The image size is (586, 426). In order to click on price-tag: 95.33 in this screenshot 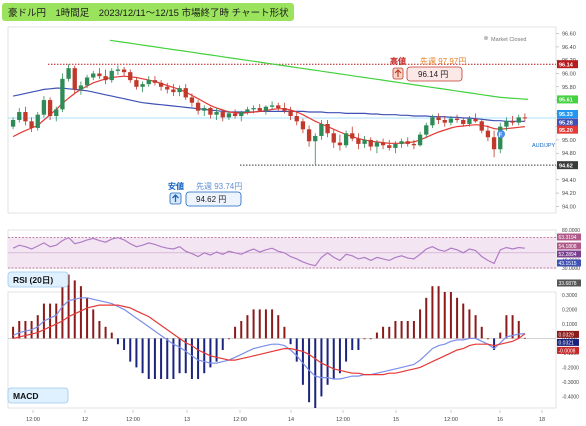, I will do `click(566, 115)`.